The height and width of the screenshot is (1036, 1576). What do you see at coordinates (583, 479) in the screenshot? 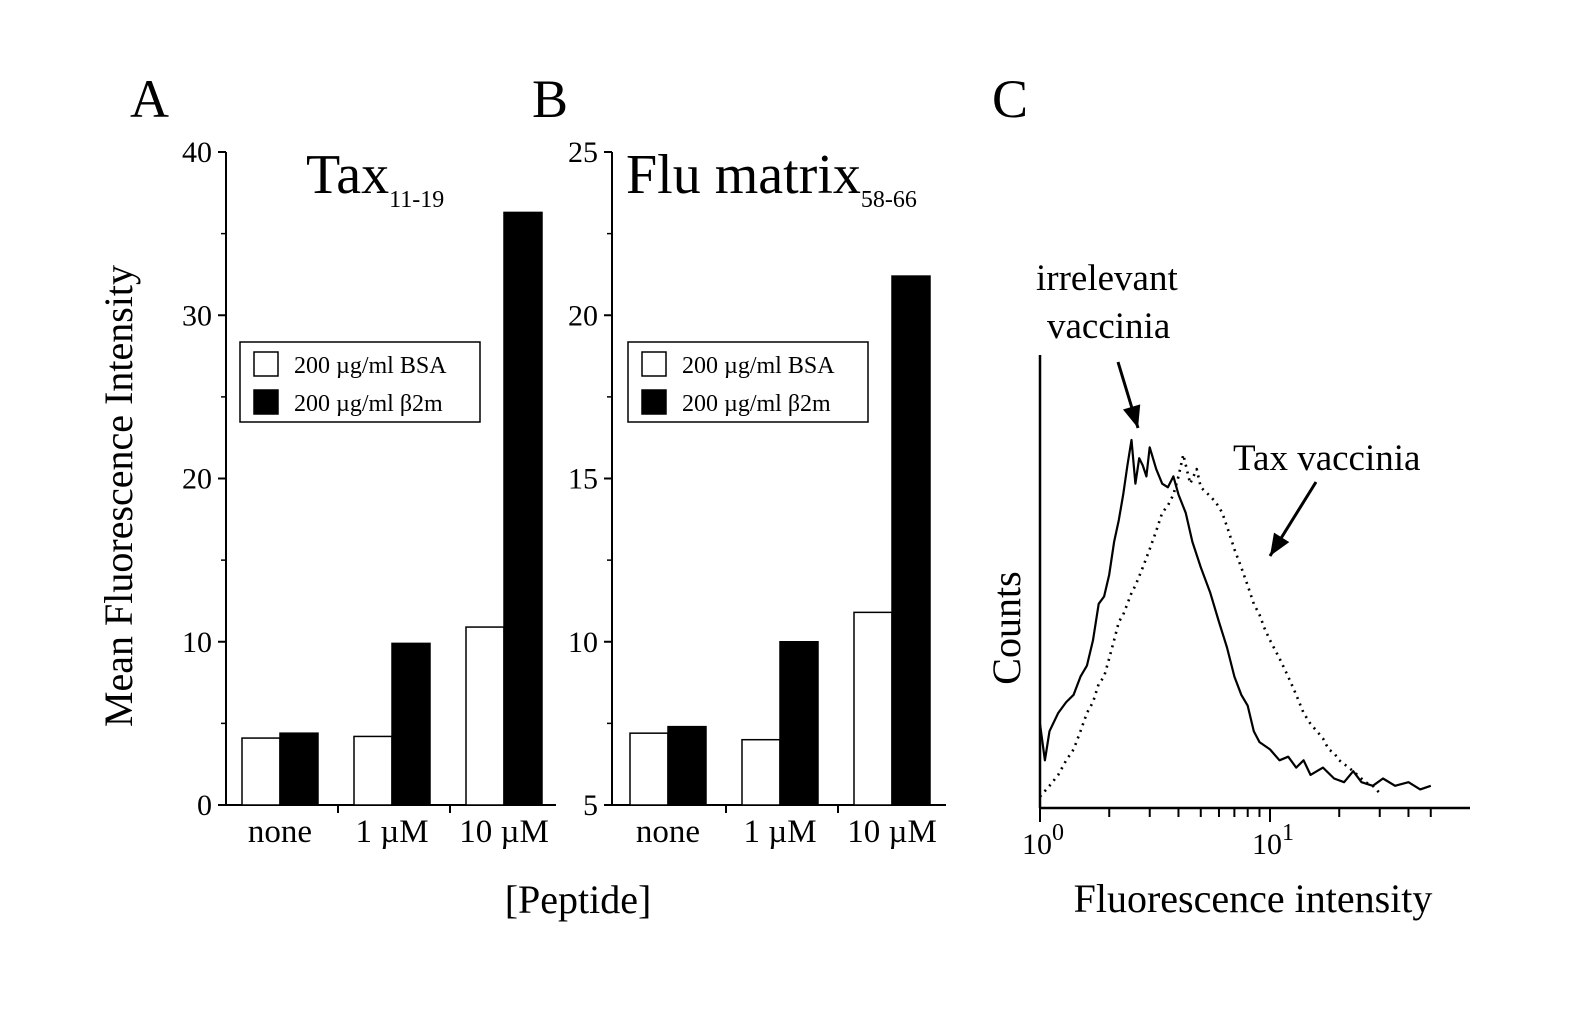
I see `y-tick-label: 15` at bounding box center [583, 479].